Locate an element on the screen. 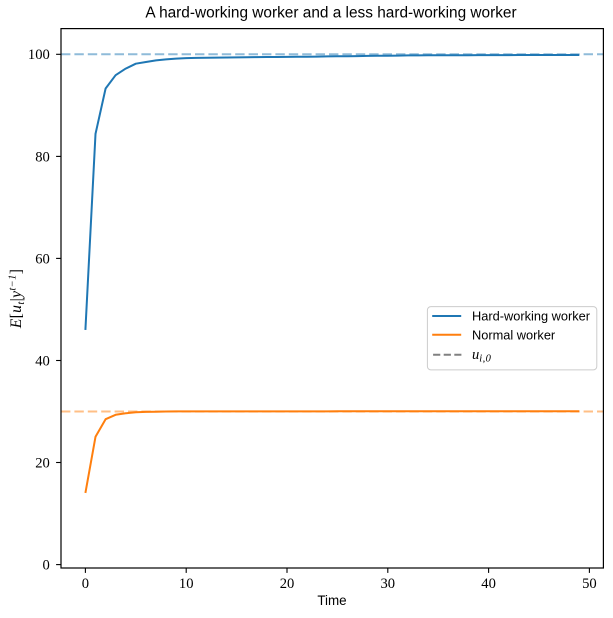  svg-text: Time is located at coordinates (331, 600).